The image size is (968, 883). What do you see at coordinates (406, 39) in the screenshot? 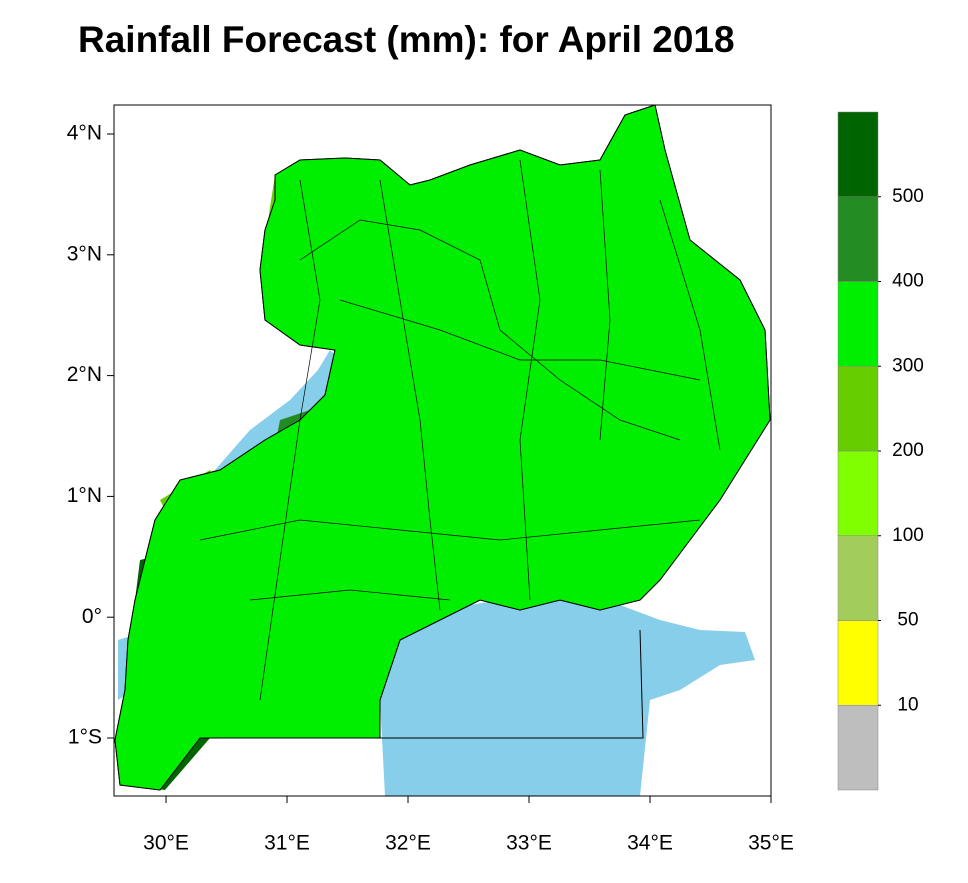
I see `title: Rainfall Forecast (mm): for April 2018` at bounding box center [406, 39].